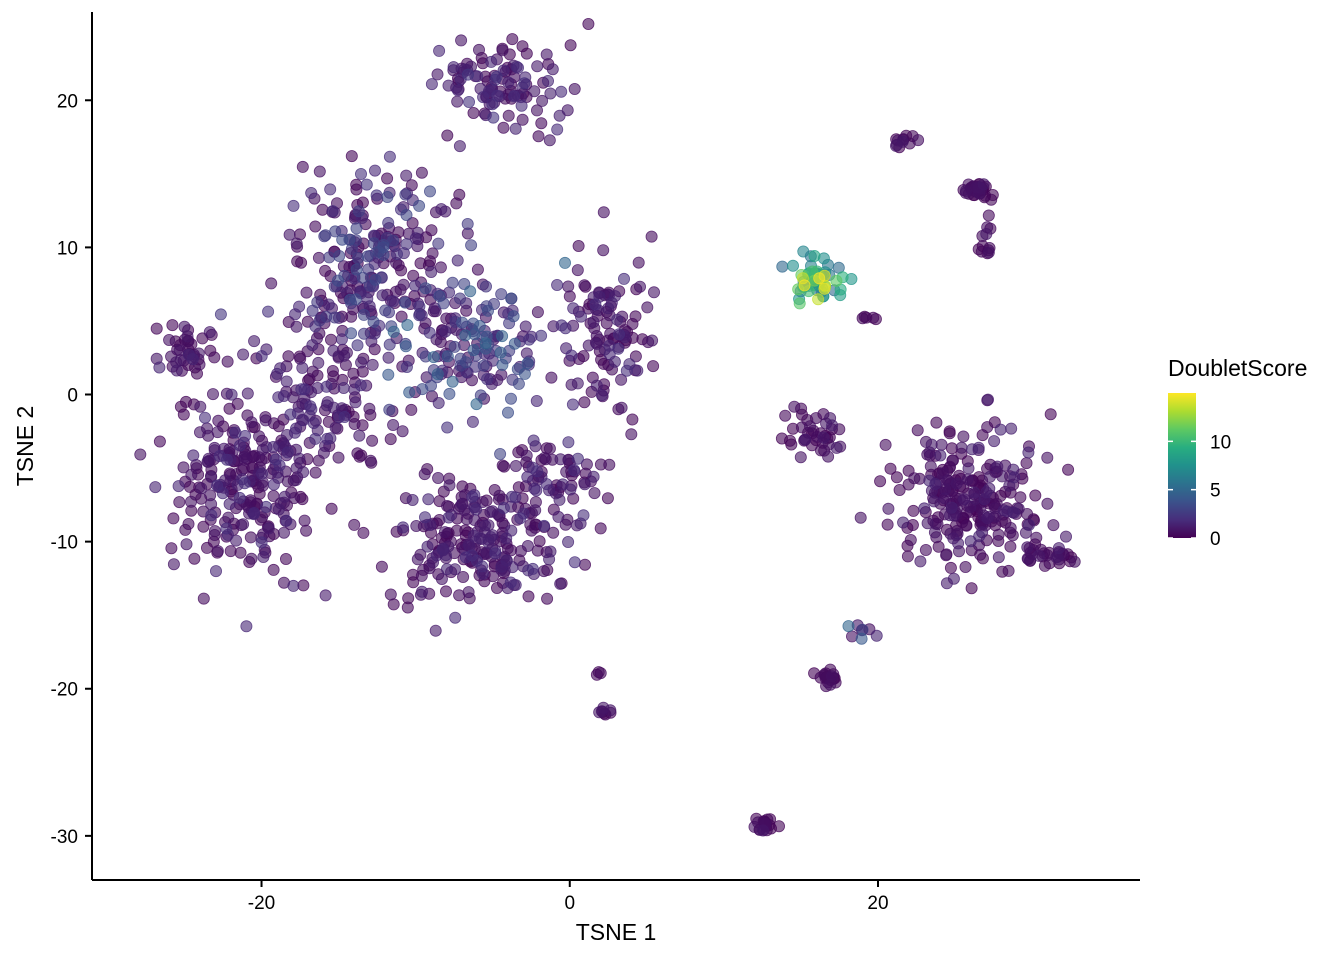  What do you see at coordinates (1215, 491) in the screenshot?
I see `legend-tick-label: 5` at bounding box center [1215, 491].